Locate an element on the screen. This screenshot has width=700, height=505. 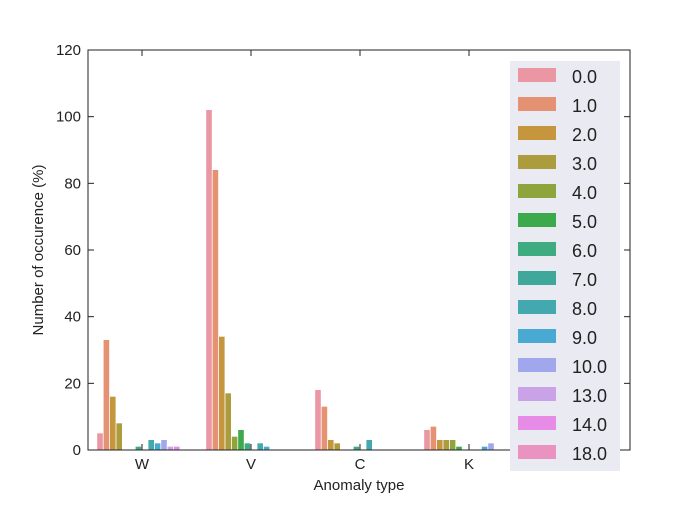
legend-box is located at coordinates (565, 266).